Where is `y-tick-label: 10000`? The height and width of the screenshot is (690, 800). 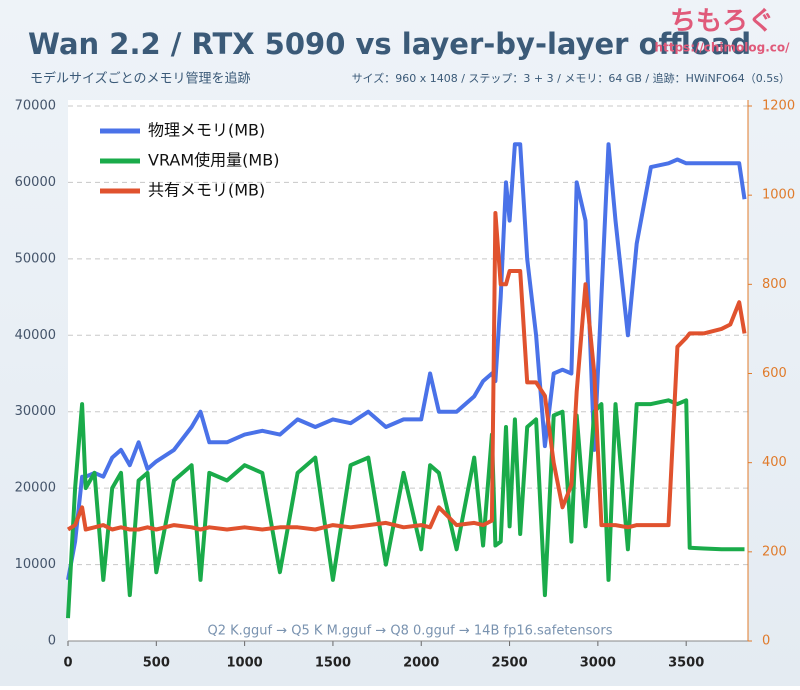 y-tick-label: 10000 is located at coordinates (35, 564).